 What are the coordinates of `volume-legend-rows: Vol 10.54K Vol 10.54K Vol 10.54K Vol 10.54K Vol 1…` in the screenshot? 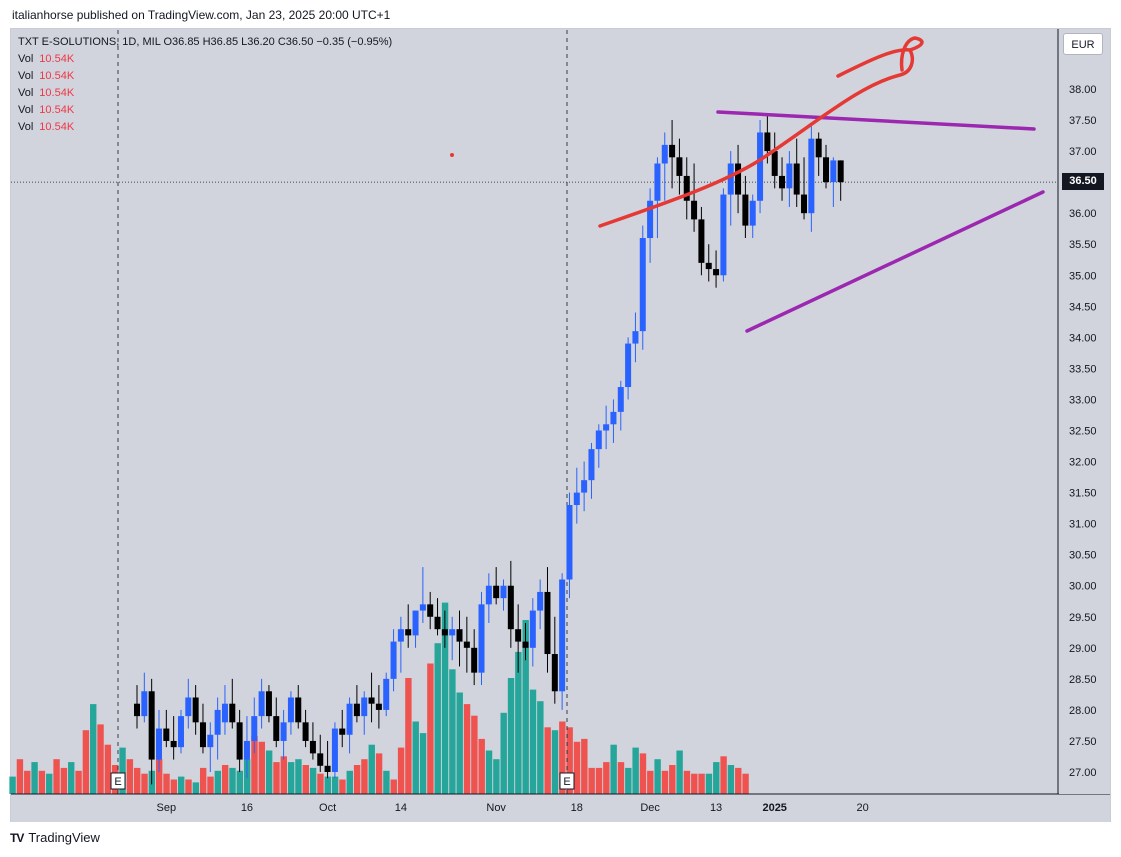 It's located at (205, 93).